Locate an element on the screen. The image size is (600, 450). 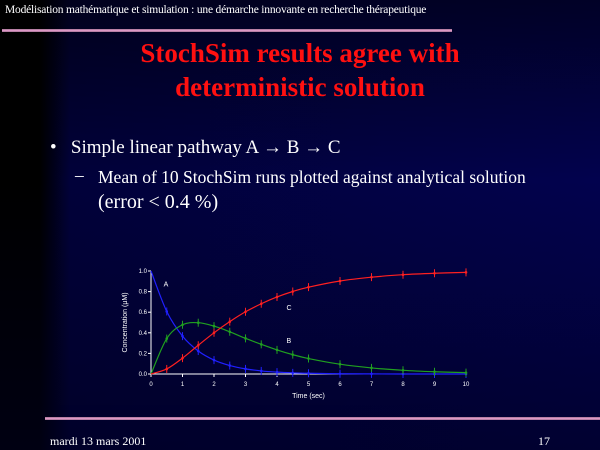
x-tick-label: 3 is located at coordinates (246, 385).